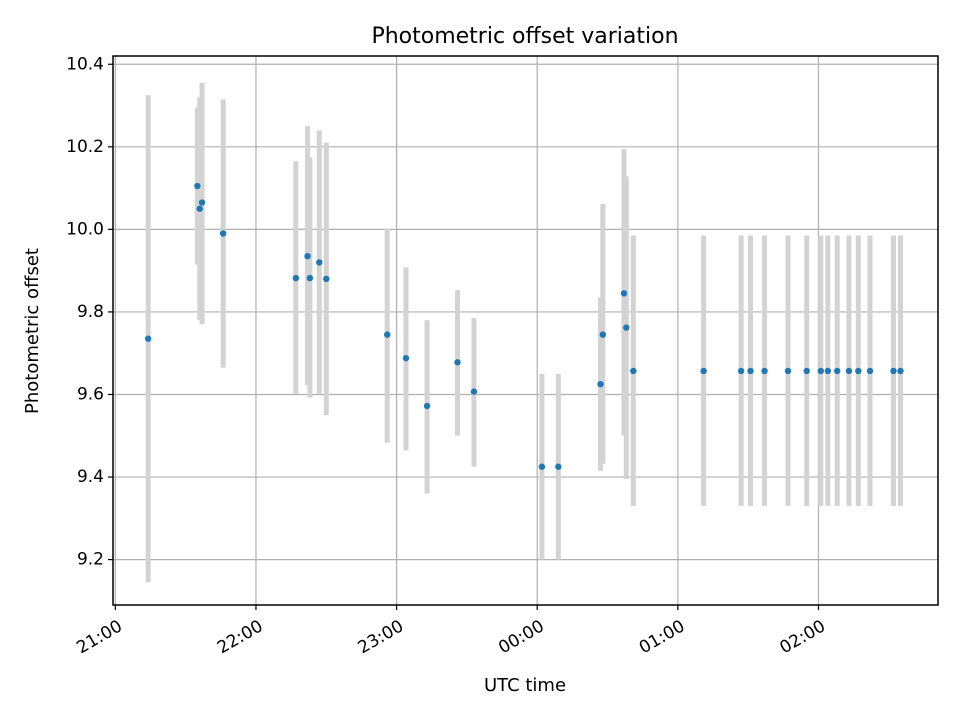  Describe the element at coordinates (90, 560) in the screenshot. I see `y-tick-label: 9.2` at that location.